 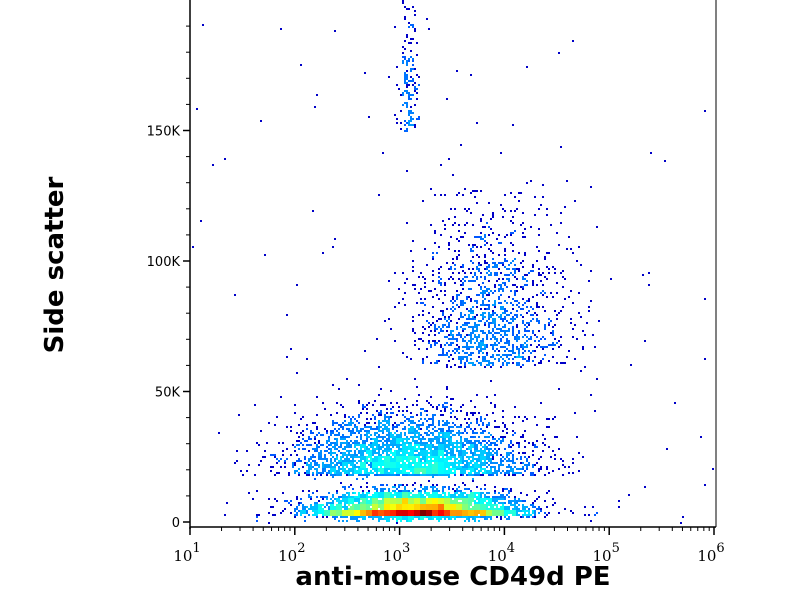 What do you see at coordinates (176, 523) in the screenshot?
I see `y-tick-label: 0` at bounding box center [176, 523].